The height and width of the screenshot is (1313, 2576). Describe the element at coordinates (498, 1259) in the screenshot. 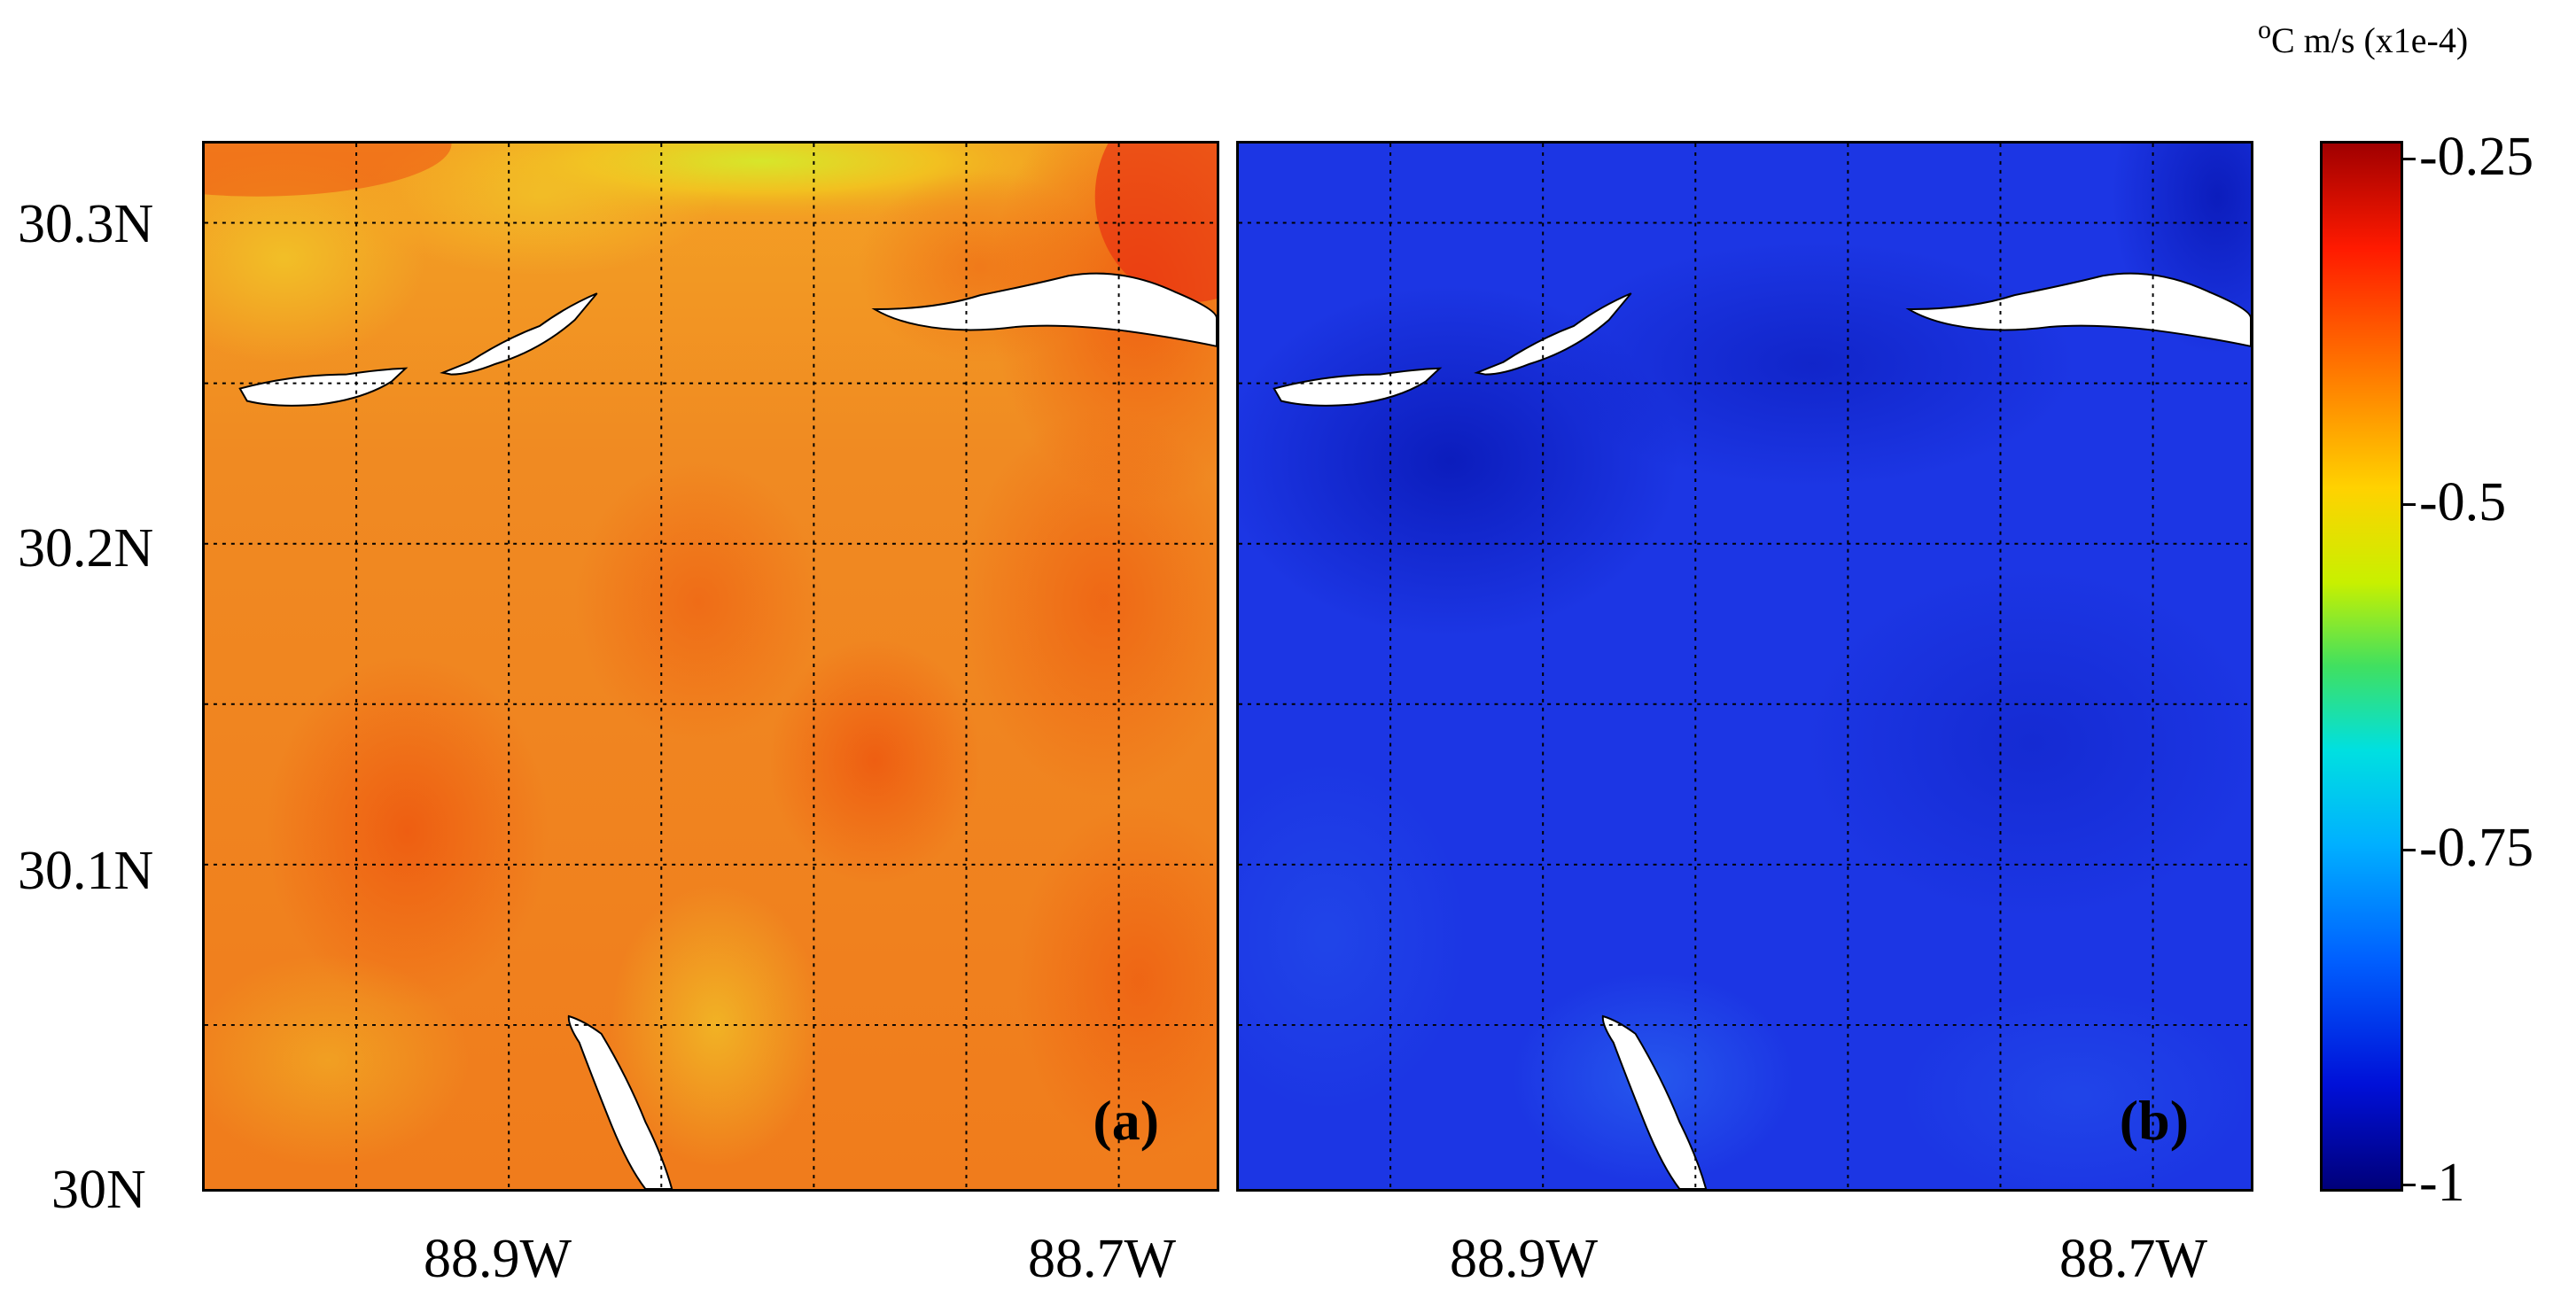

I see `lon-label-a-88-9: 88.9W` at that location.